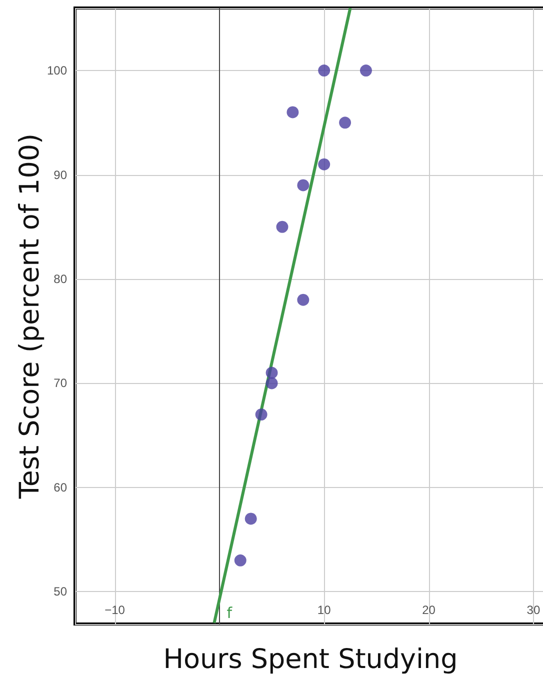 The height and width of the screenshot is (675, 543). Describe the element at coordinates (310, 659) in the screenshot. I see `x-axis-title: Hours Spent Studying` at that location.